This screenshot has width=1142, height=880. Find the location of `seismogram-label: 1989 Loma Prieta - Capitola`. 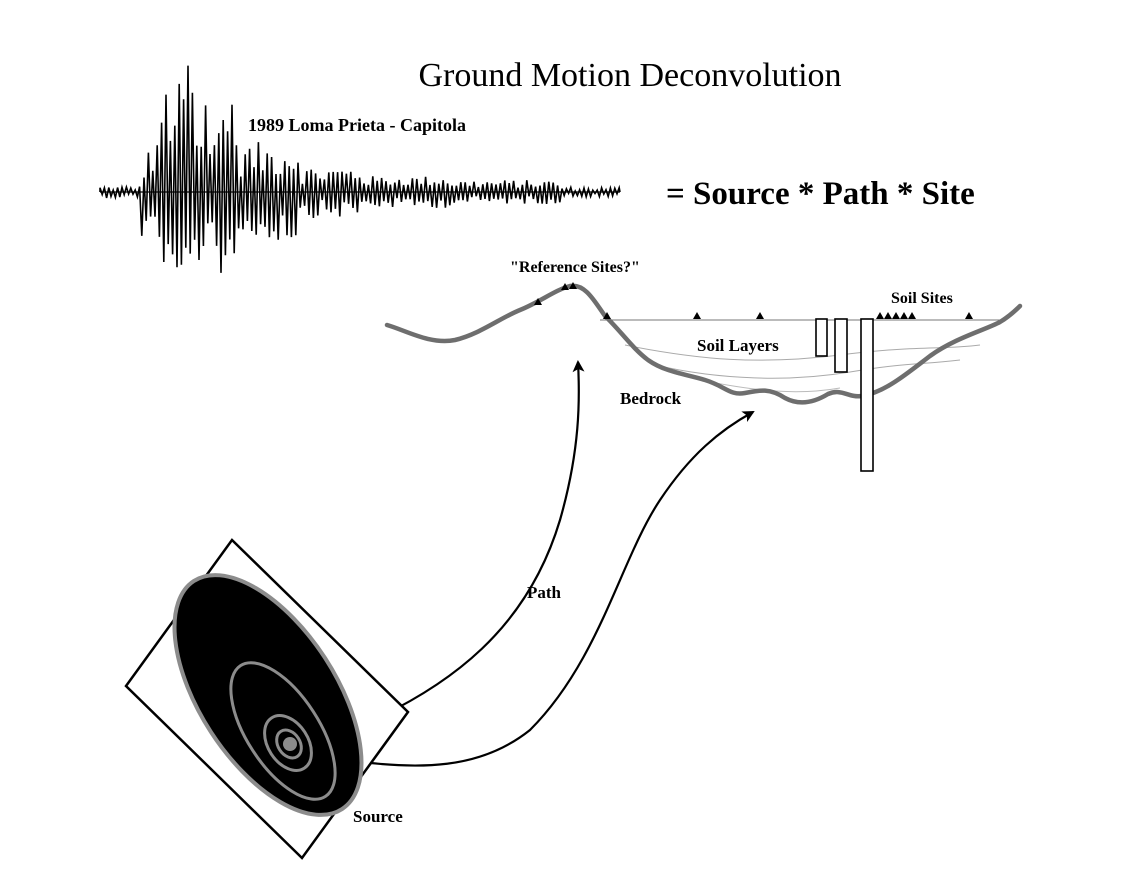

seismogram-label: 1989 Loma Prieta - Capitola is located at coordinates (357, 125).